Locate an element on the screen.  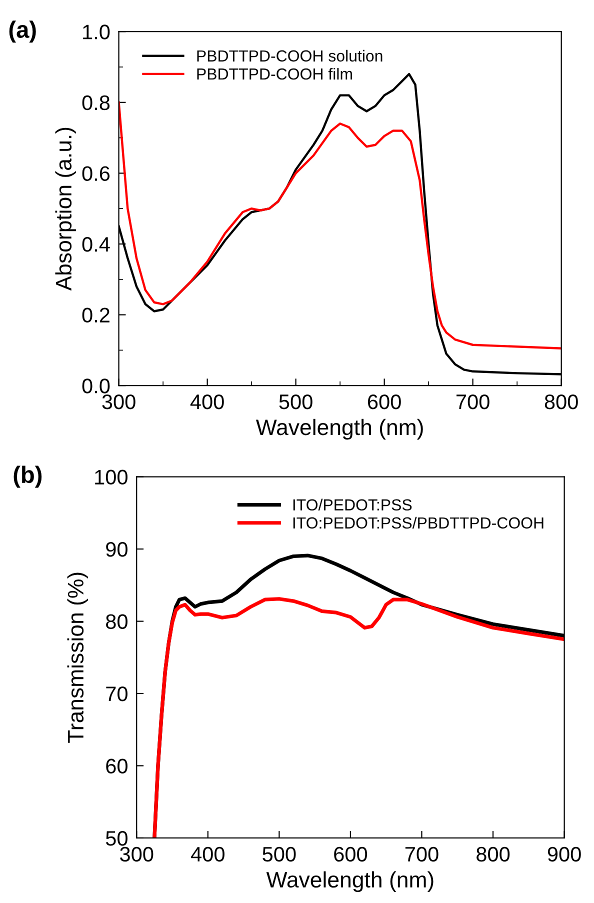
legend-label: PBDTTPD-COOH film is located at coordinates (274, 74).